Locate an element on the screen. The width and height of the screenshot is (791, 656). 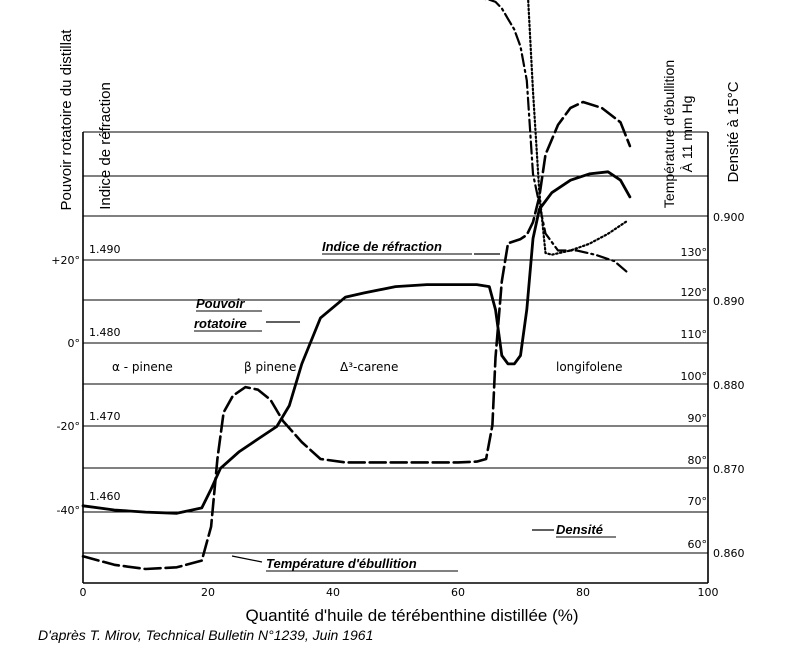
x-tick-80: 80 is located at coordinates (583, 592).